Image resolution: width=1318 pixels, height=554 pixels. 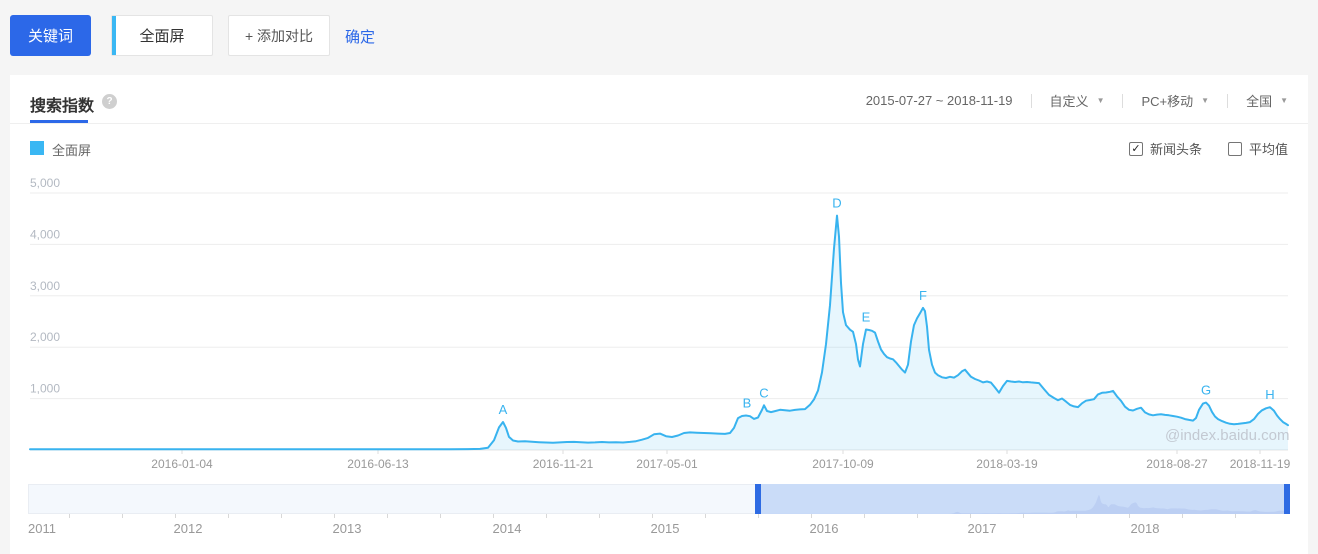 What do you see at coordinates (1259, 101) in the screenshot?
I see `dropdown-label: 全国` at bounding box center [1259, 101].